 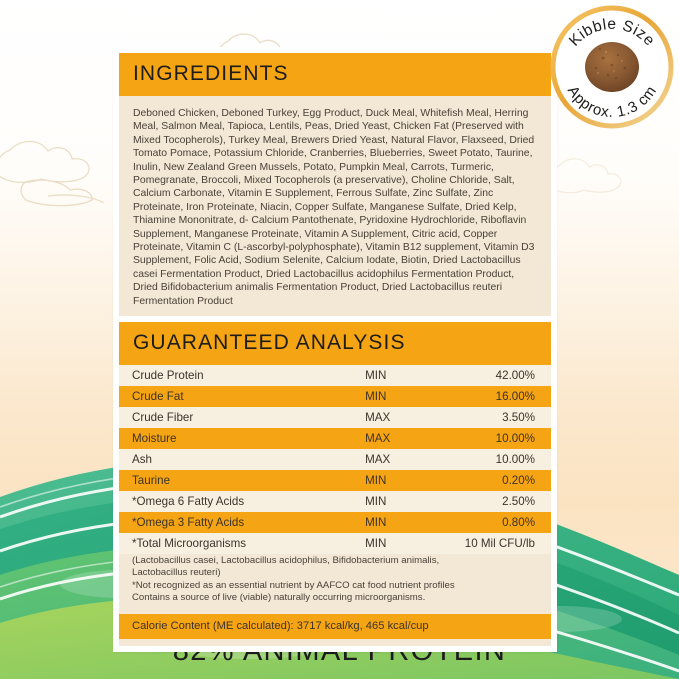 What do you see at coordinates (335, 642) in the screenshot?
I see `analysis-bottom-spacer` at bounding box center [335, 642].